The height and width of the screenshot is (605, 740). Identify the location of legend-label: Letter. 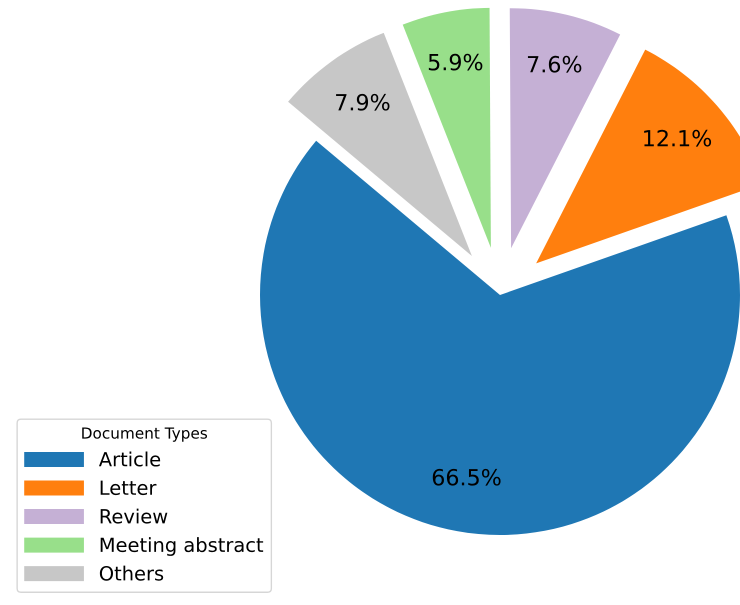
(128, 488).